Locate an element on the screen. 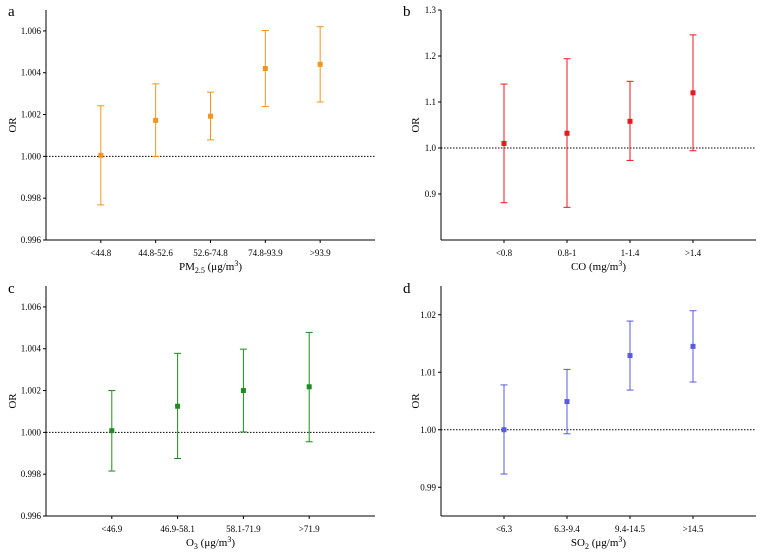 The image size is (763, 553). y-tick-label: 1.01 is located at coordinates (428, 372).